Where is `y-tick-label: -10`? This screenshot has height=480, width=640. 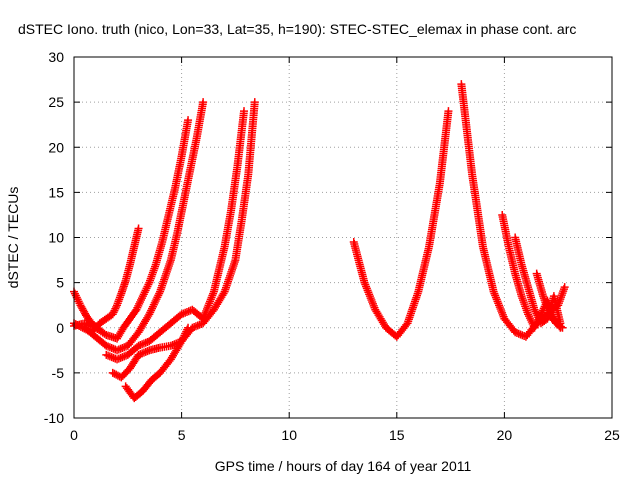
y-tick-label: -10 is located at coordinates (54, 418).